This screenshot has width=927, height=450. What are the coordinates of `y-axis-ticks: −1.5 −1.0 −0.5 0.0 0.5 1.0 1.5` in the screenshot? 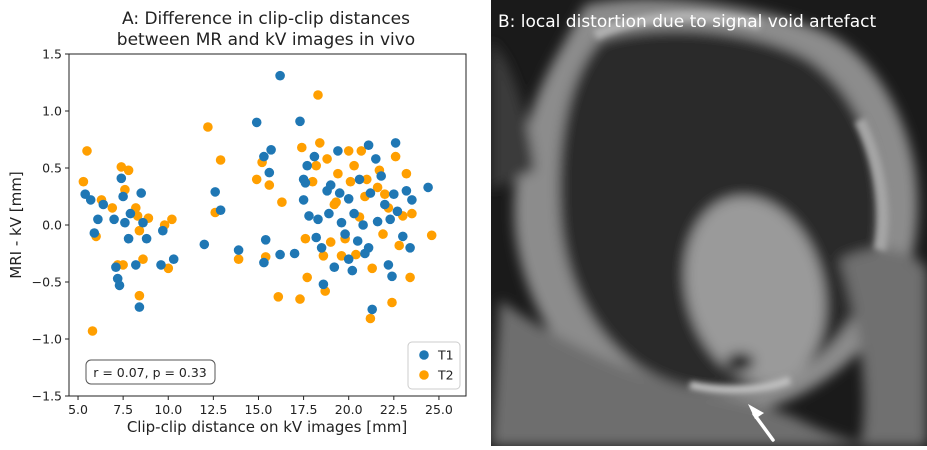 It's located at (50, 225).